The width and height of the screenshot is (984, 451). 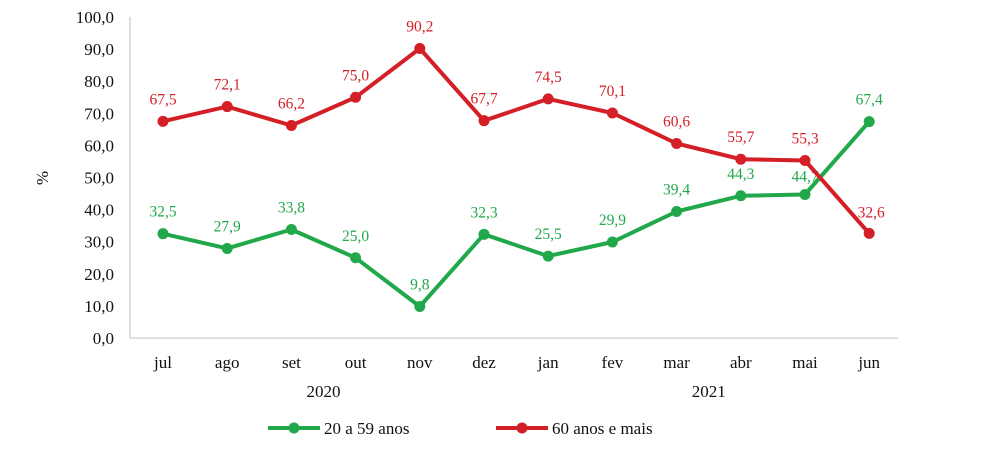 What do you see at coordinates (548, 77) in the screenshot?
I see `data-label: 74,5` at bounding box center [548, 77].